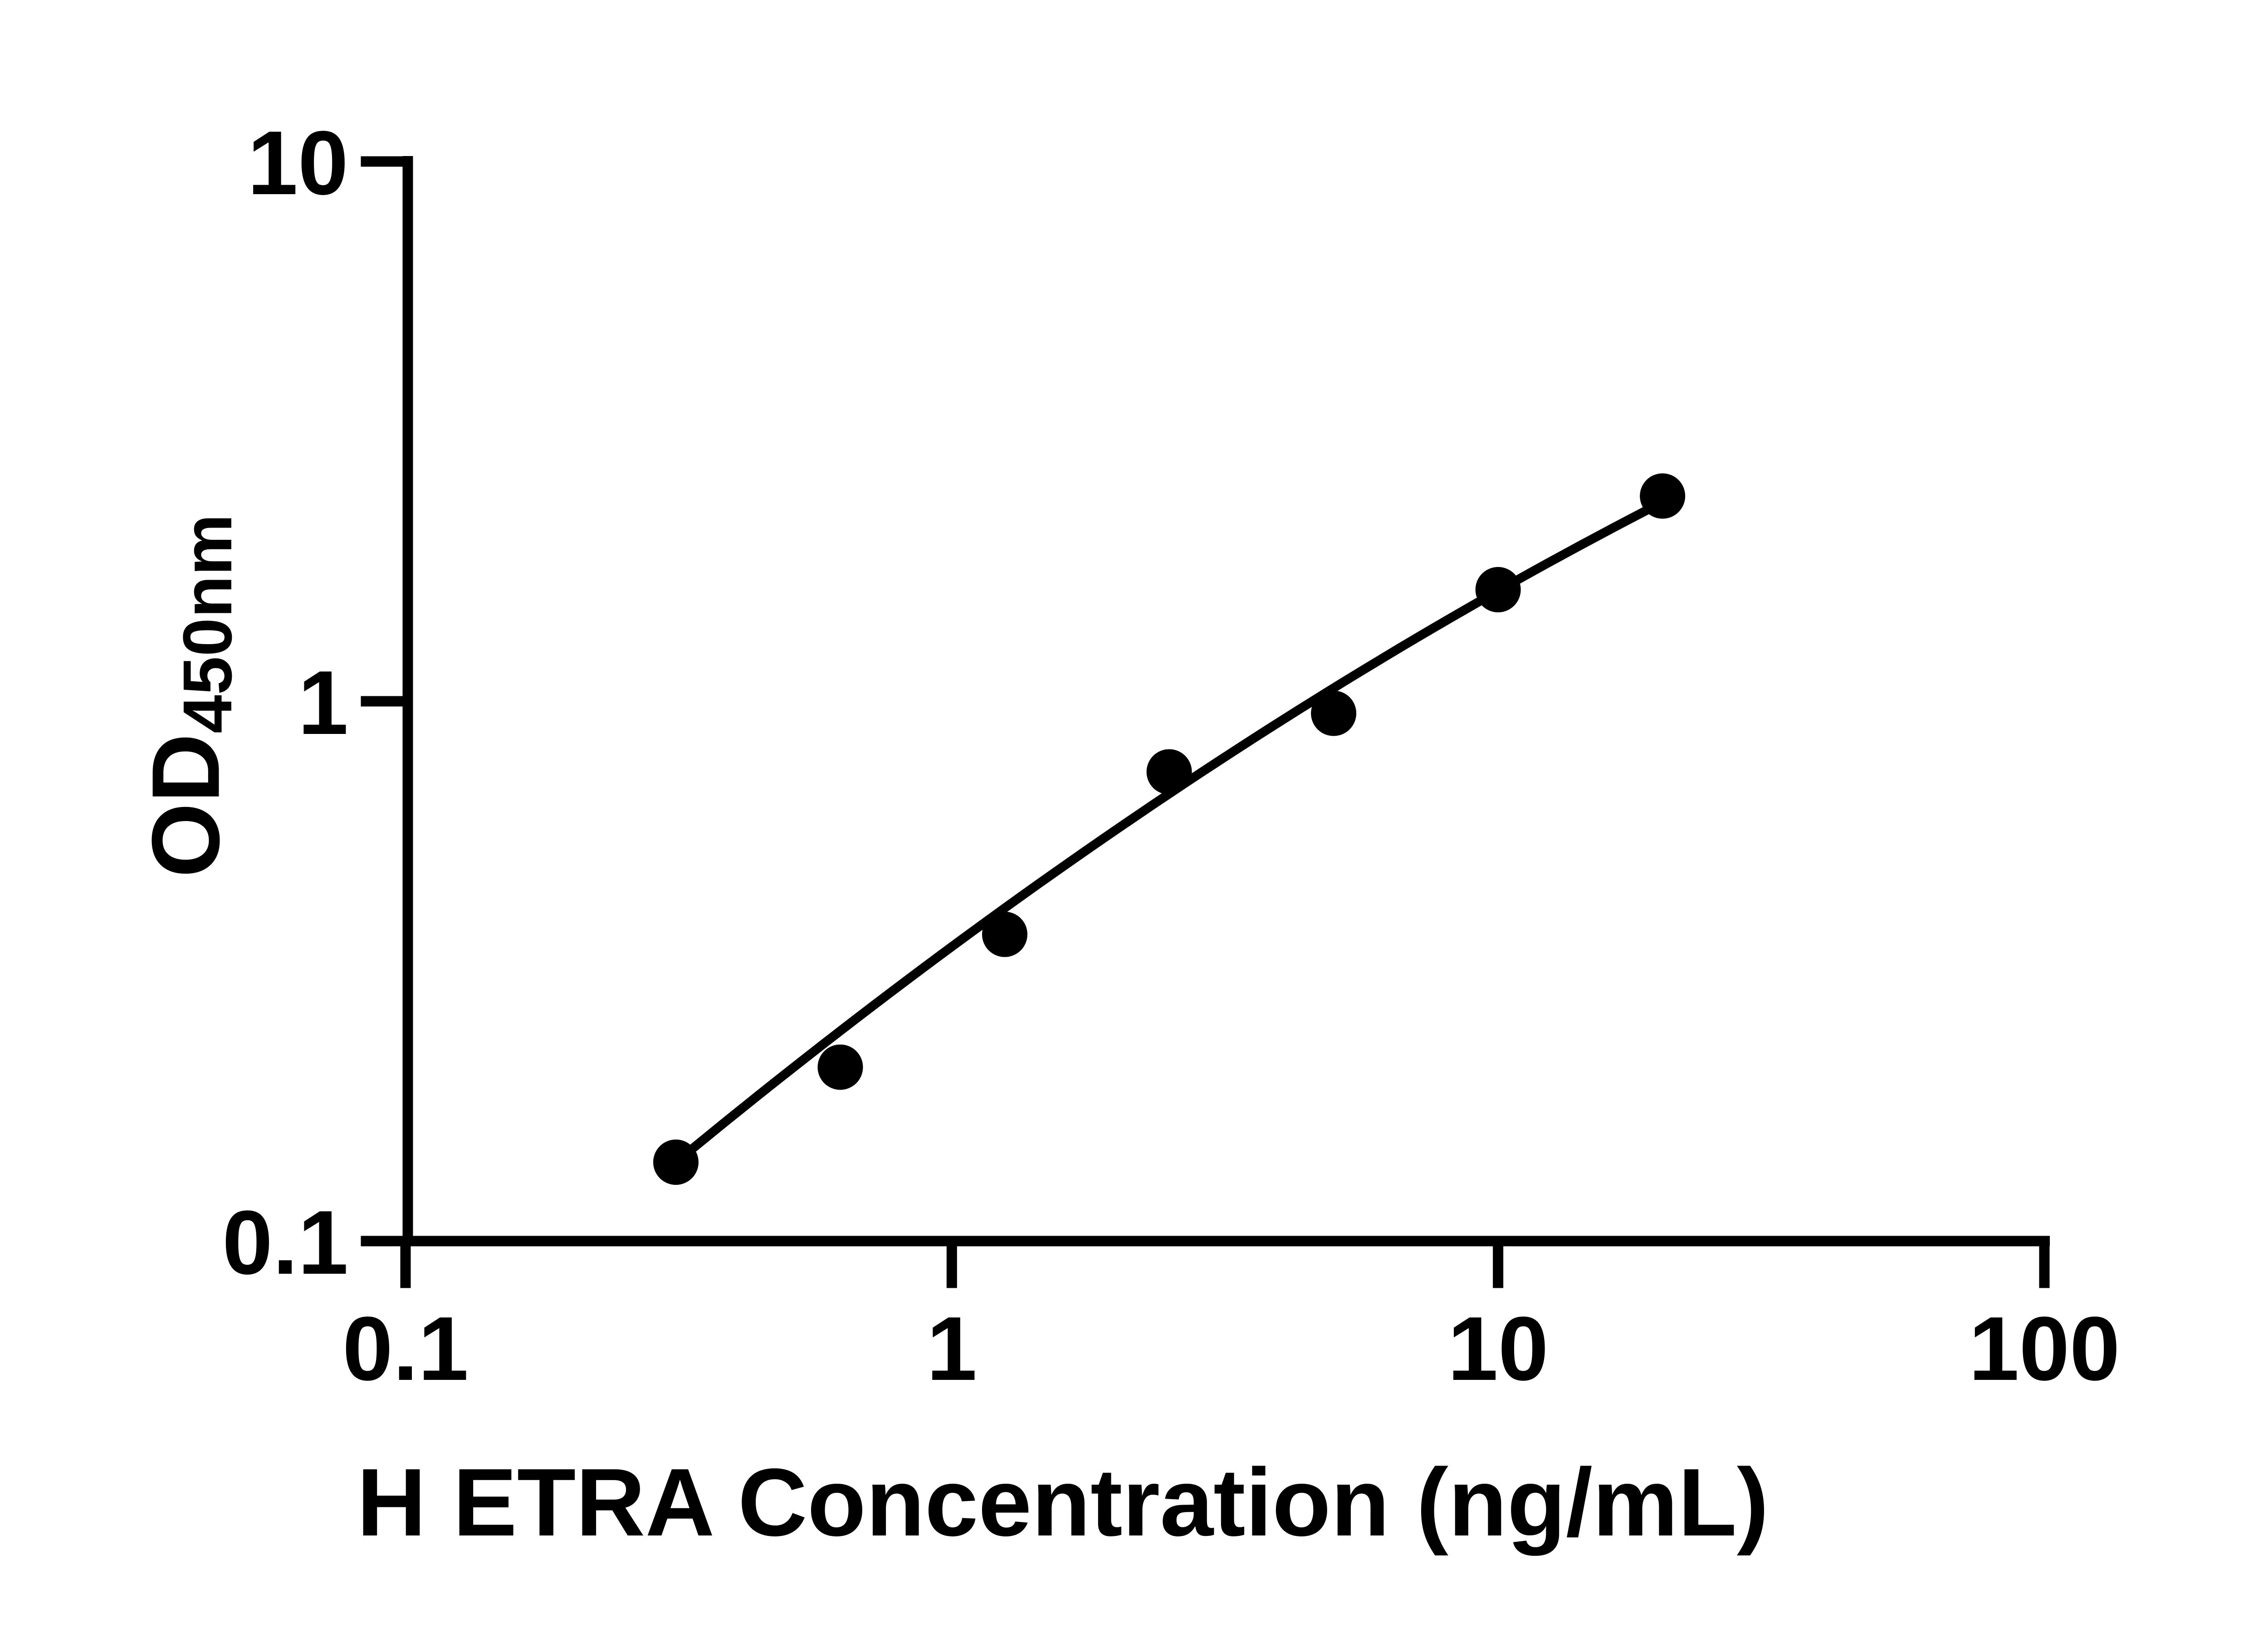 The image size is (2268, 1633). I want to click on y-axis-title: OD450nm, so click(189, 696).